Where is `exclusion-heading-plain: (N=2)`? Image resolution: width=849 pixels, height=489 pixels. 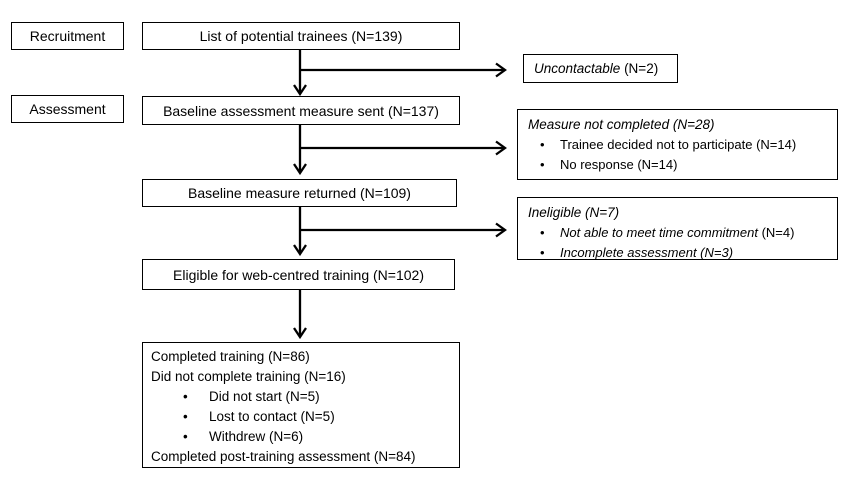 exclusion-heading-plain: (N=2) is located at coordinates (639, 68).